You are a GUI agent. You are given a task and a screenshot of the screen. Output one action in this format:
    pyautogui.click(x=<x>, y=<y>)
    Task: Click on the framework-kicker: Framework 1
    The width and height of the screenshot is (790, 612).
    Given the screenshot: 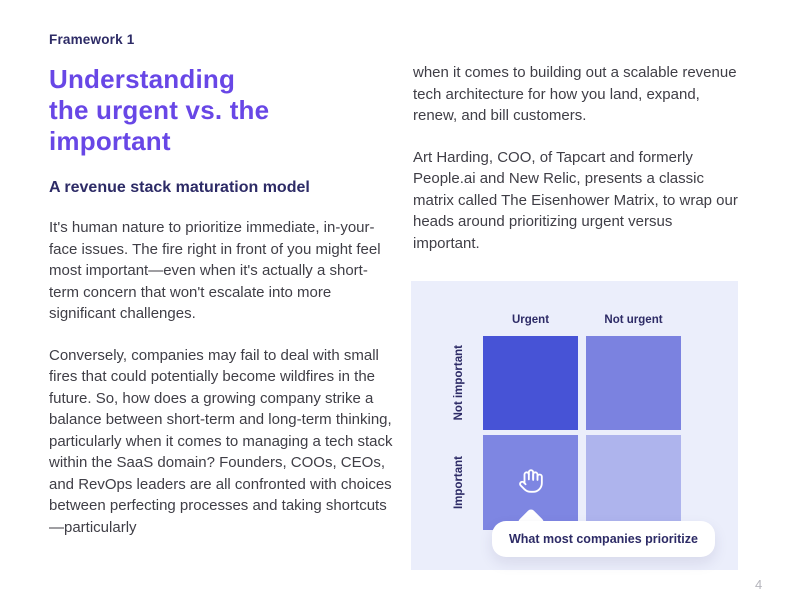 What is the action you would take?
    pyautogui.click(x=92, y=39)
    